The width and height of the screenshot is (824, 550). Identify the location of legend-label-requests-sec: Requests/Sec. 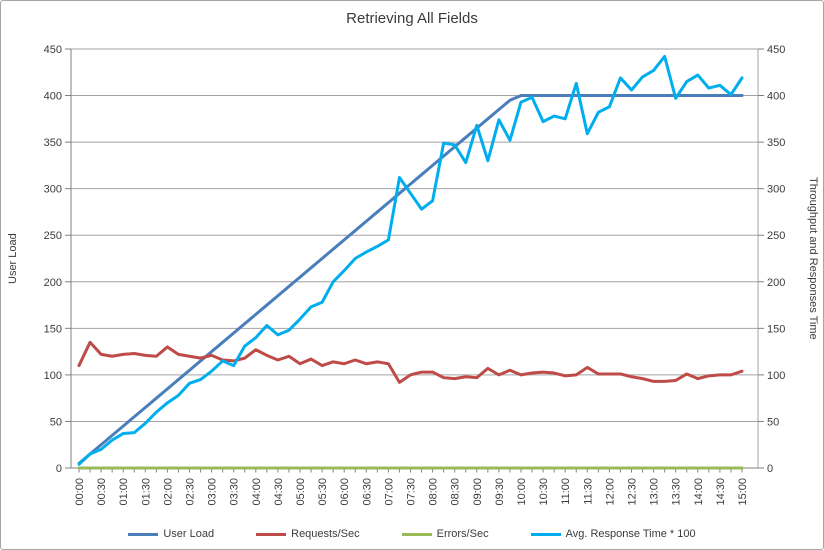
(325, 534).